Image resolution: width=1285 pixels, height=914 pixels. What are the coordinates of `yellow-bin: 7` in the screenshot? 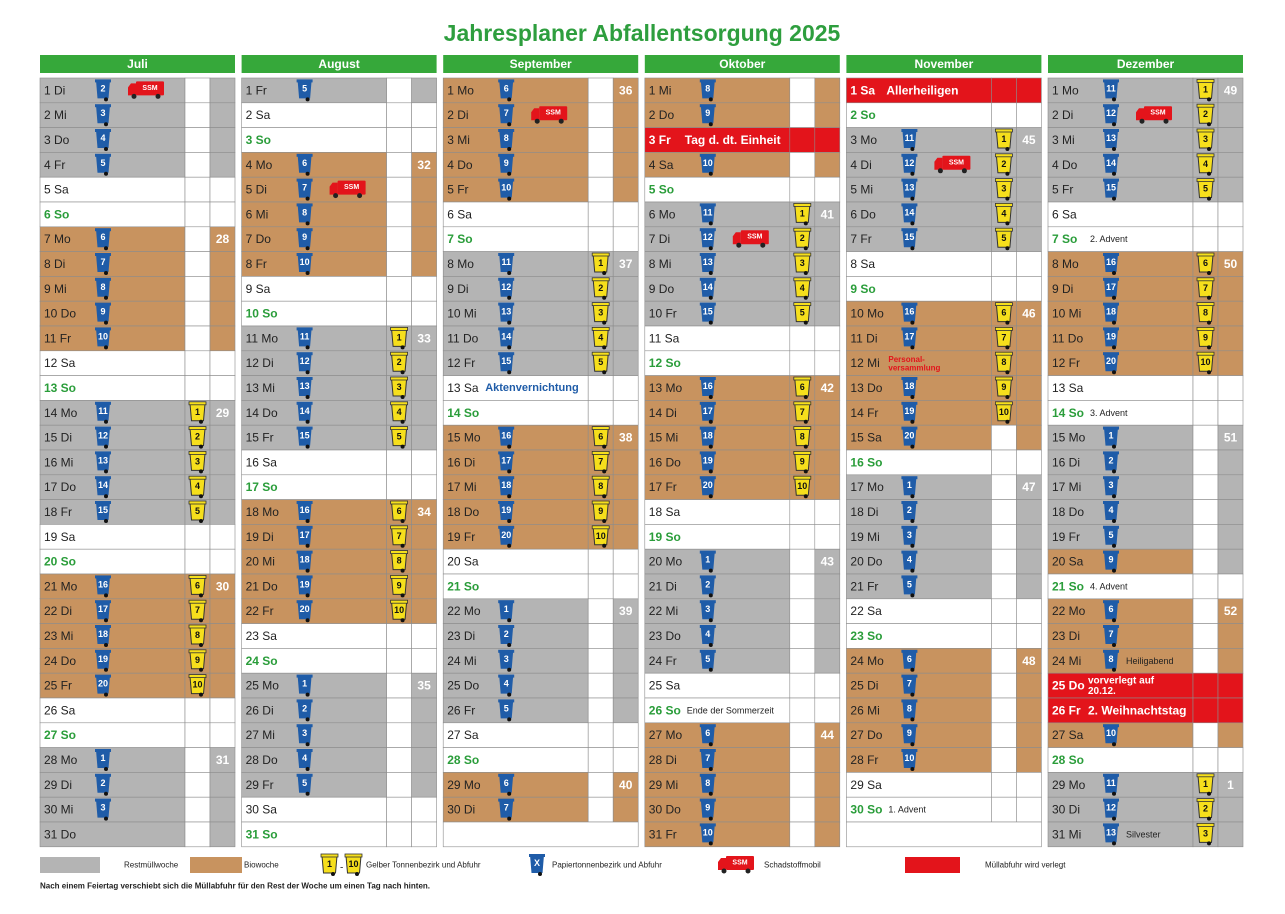 It's located at (1205, 288).